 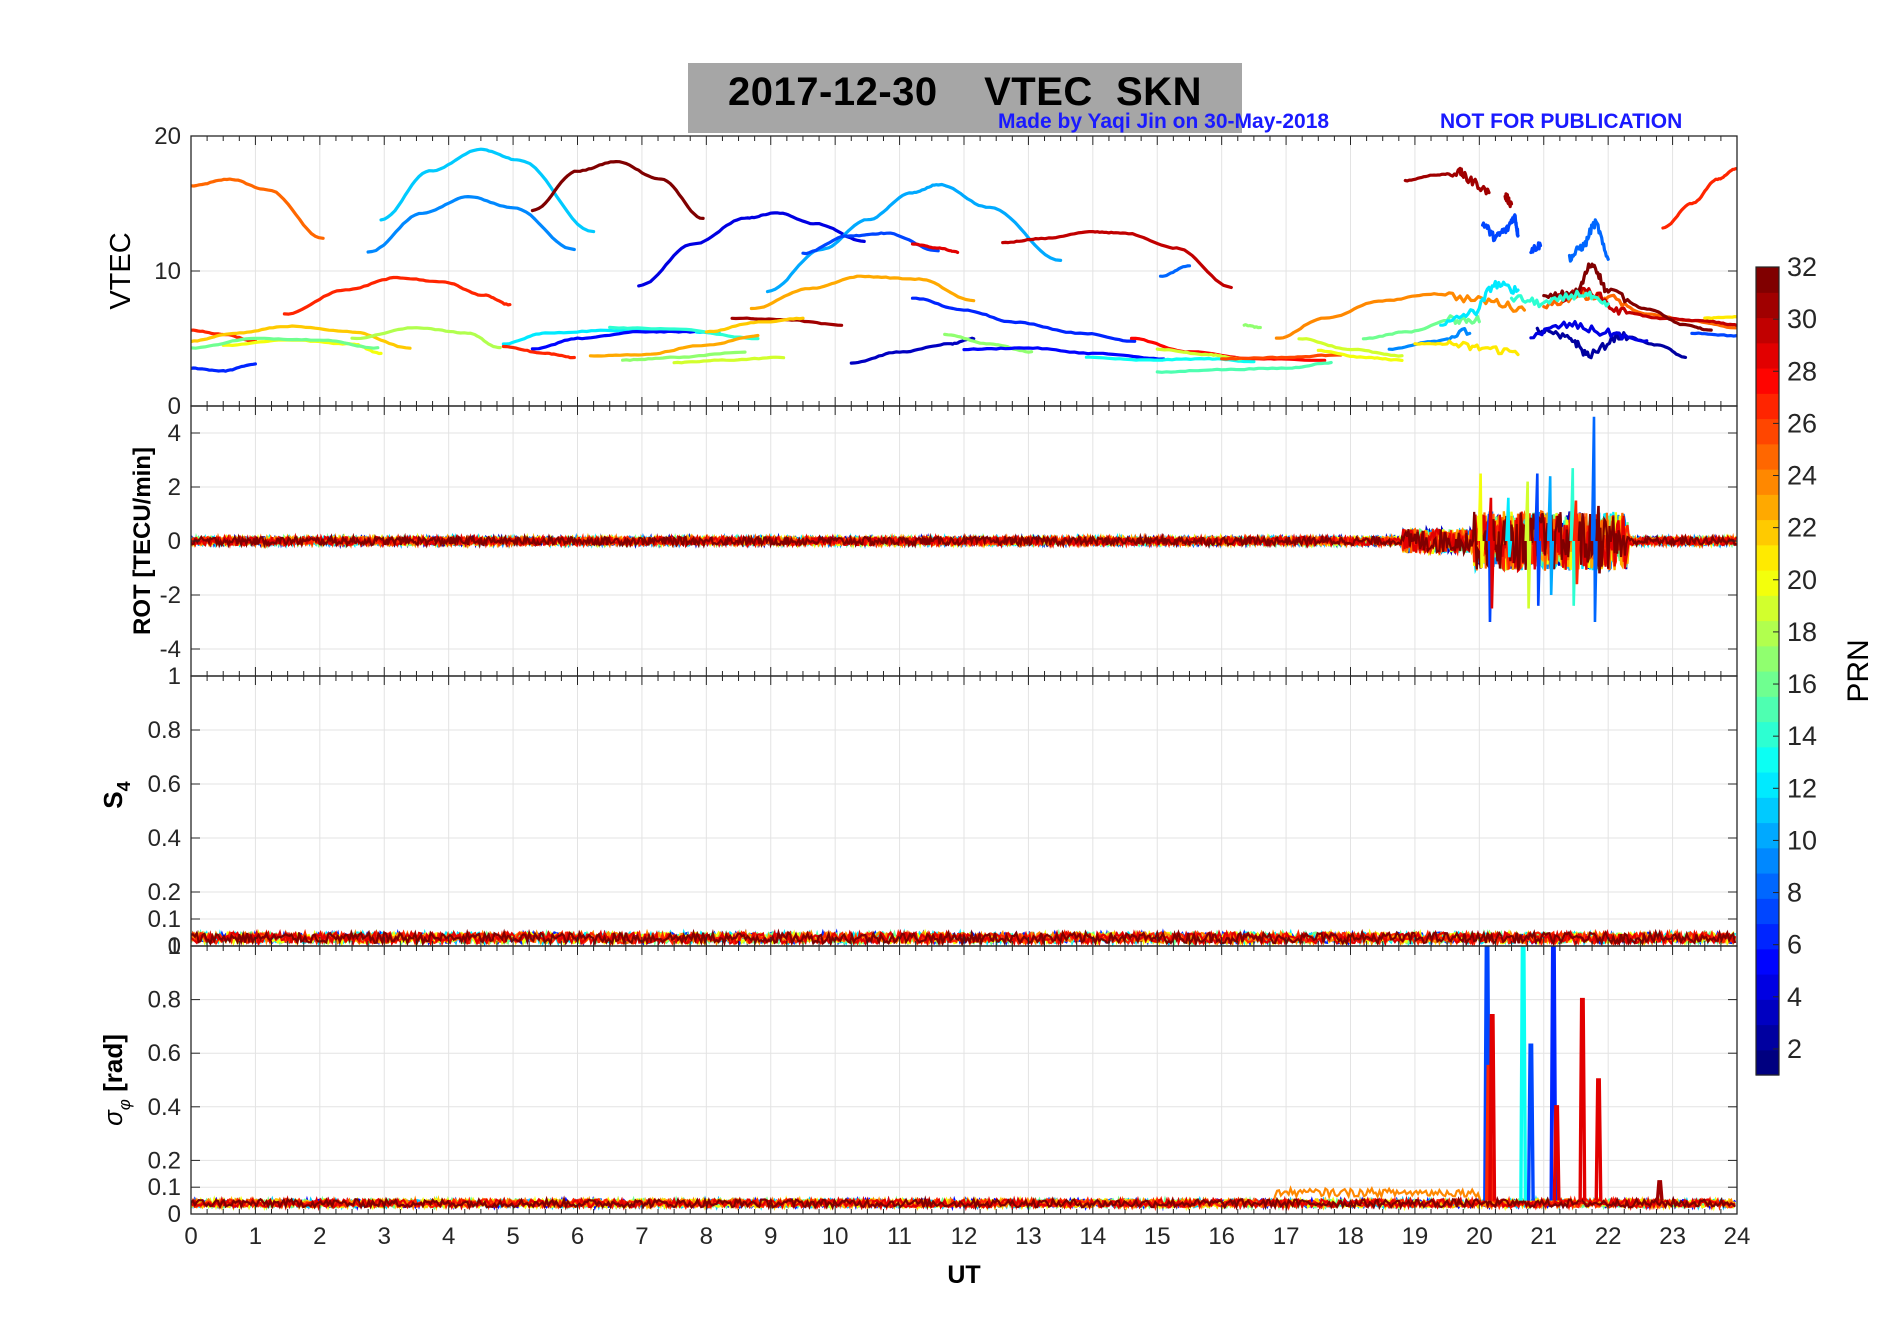 What do you see at coordinates (963, 1275) in the screenshot?
I see `x-axis-label: UT` at bounding box center [963, 1275].